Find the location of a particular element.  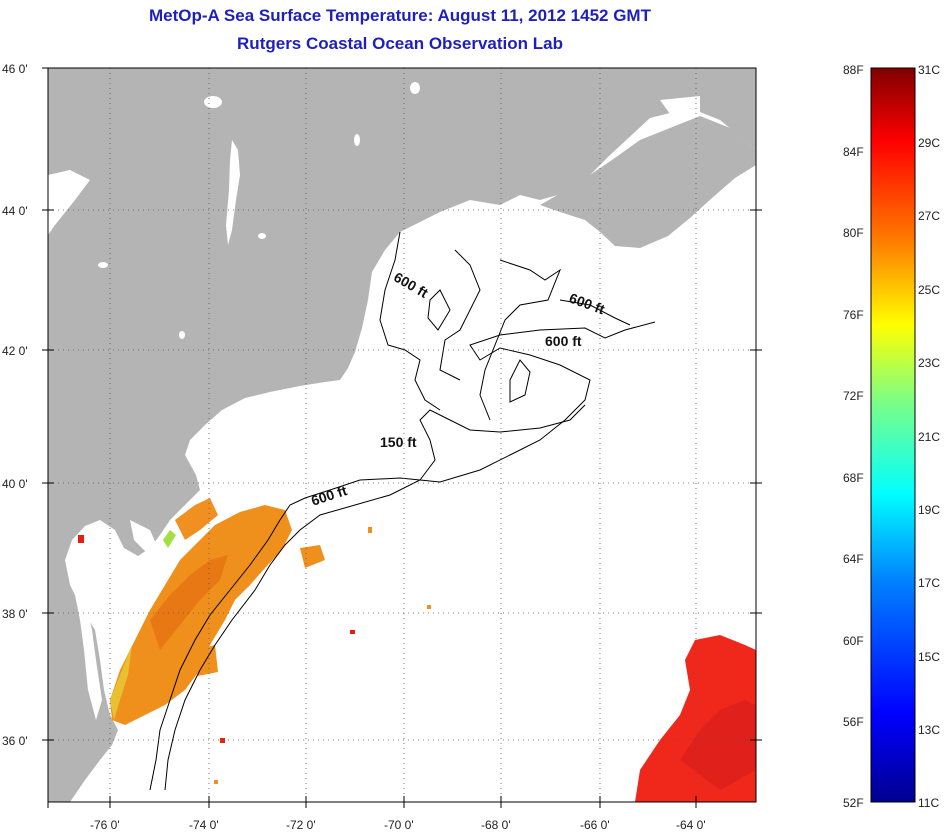

colorbar-c-label: 13C is located at coordinates (929, 730).